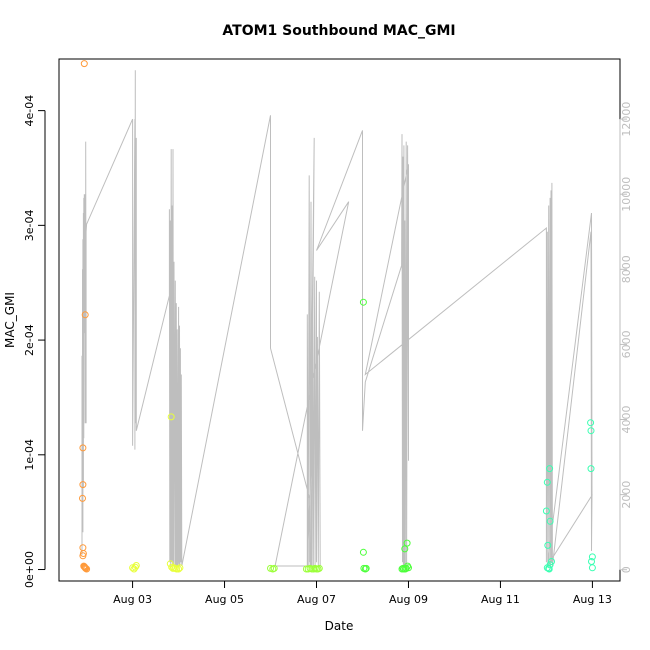 This screenshot has height=650, width=650. What do you see at coordinates (29, 340) in the screenshot?
I see `y-tick-label: 2e-04` at bounding box center [29, 340].